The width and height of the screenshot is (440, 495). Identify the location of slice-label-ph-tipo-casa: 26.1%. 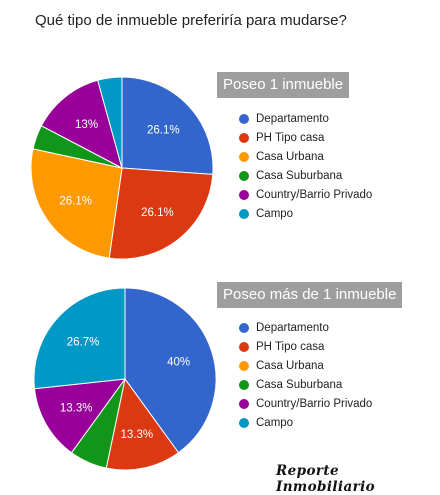
(157, 213).